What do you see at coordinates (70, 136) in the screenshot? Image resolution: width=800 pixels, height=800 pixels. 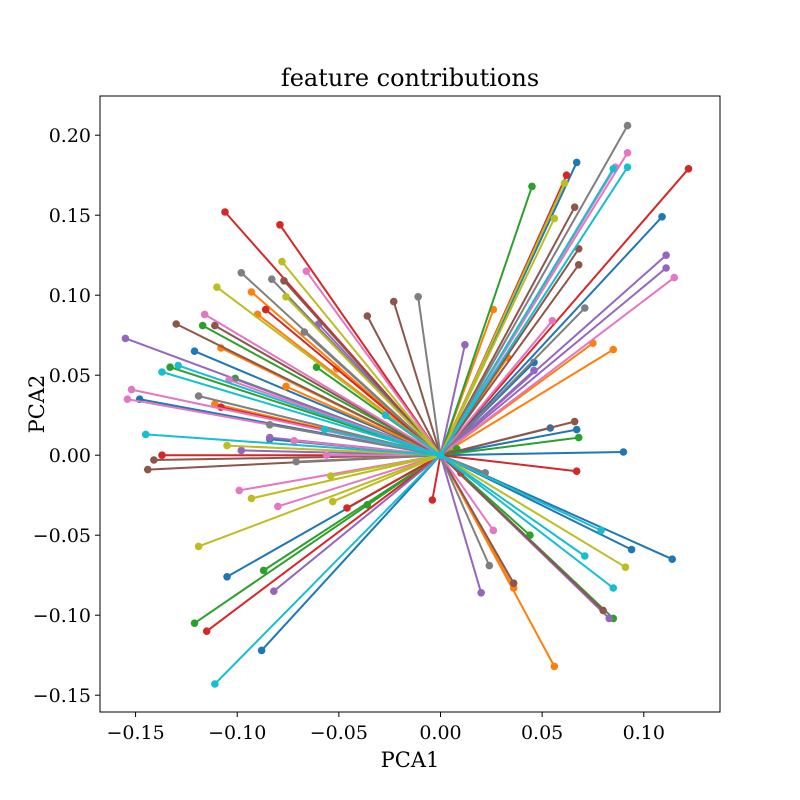 I see `y-tick-label: 0.20` at bounding box center [70, 136].